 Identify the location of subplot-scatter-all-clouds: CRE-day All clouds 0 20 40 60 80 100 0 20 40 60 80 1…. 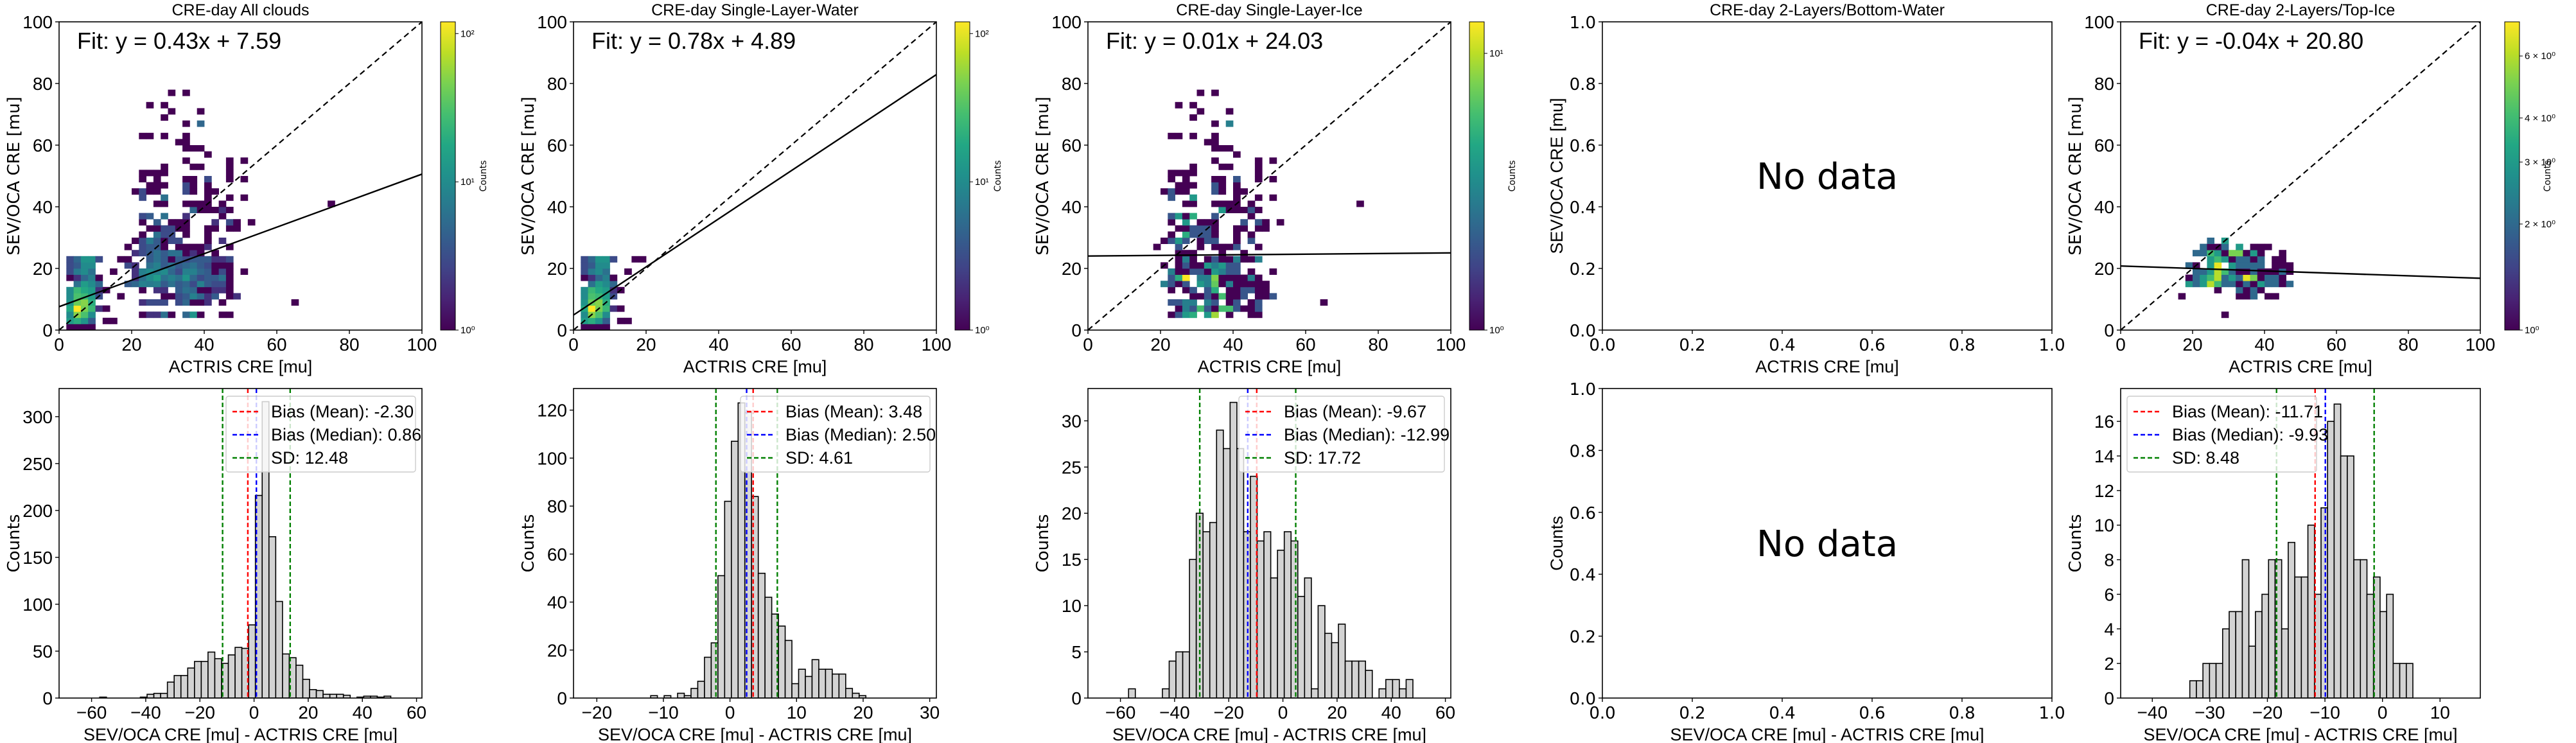
(246, 189).